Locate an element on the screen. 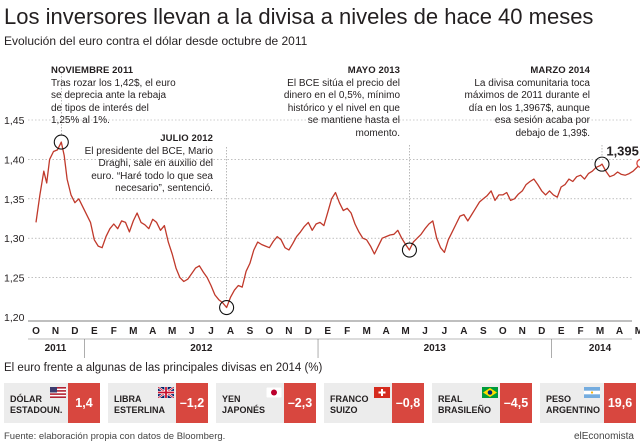 The image size is (640, 448). x-year-label: 2013 is located at coordinates (435, 348).